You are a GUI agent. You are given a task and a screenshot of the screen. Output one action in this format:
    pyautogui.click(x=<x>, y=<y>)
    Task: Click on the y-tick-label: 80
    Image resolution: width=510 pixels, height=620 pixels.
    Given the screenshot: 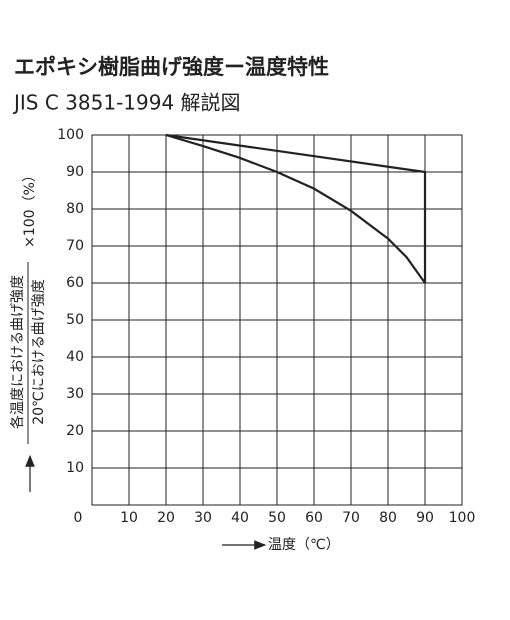 What is the action you would take?
    pyautogui.click(x=75, y=209)
    